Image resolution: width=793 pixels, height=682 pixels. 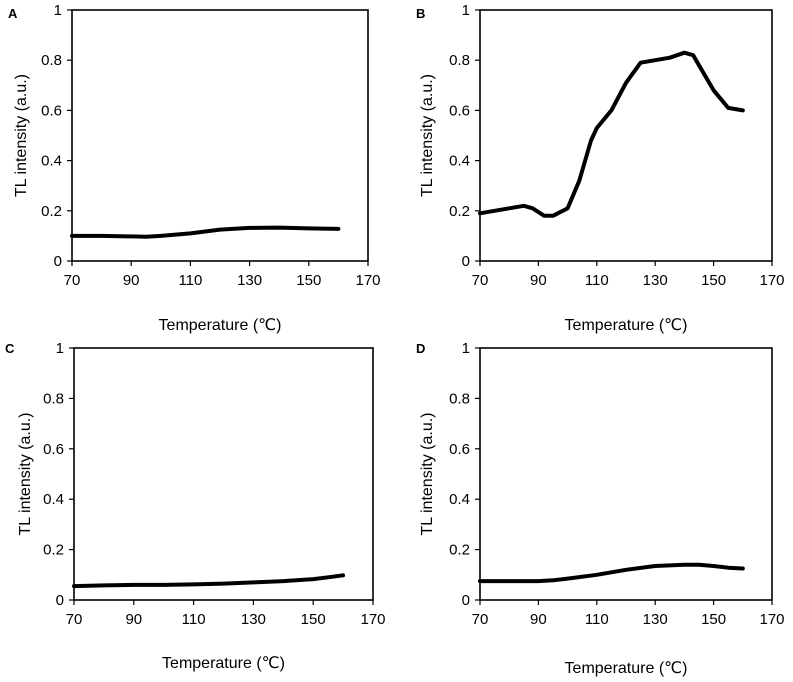 I want to click on panel-letter: B, so click(x=420, y=13).